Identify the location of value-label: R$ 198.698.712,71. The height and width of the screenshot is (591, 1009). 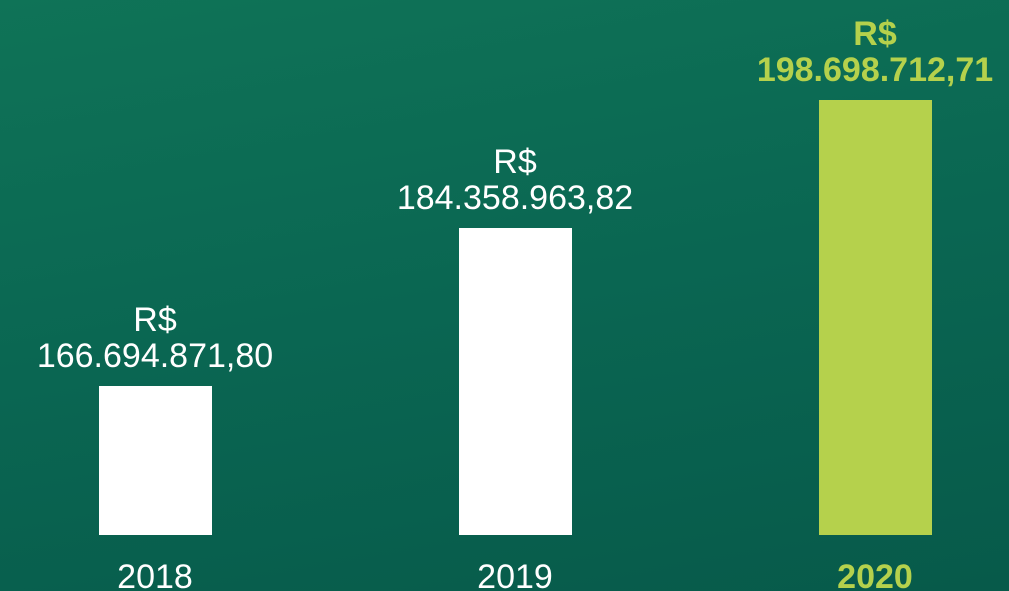
(875, 51).